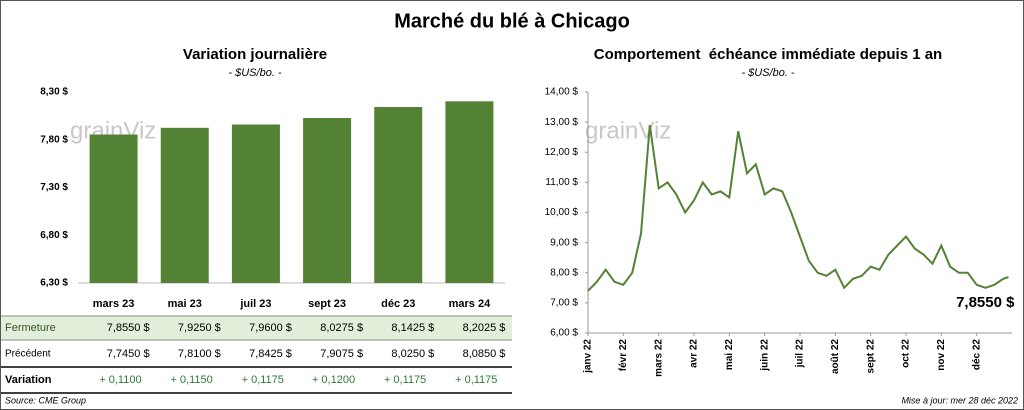 The width and height of the screenshot is (1024, 410). Describe the element at coordinates (255, 304) in the screenshot. I see `x-tick-label: juil 23` at that location.